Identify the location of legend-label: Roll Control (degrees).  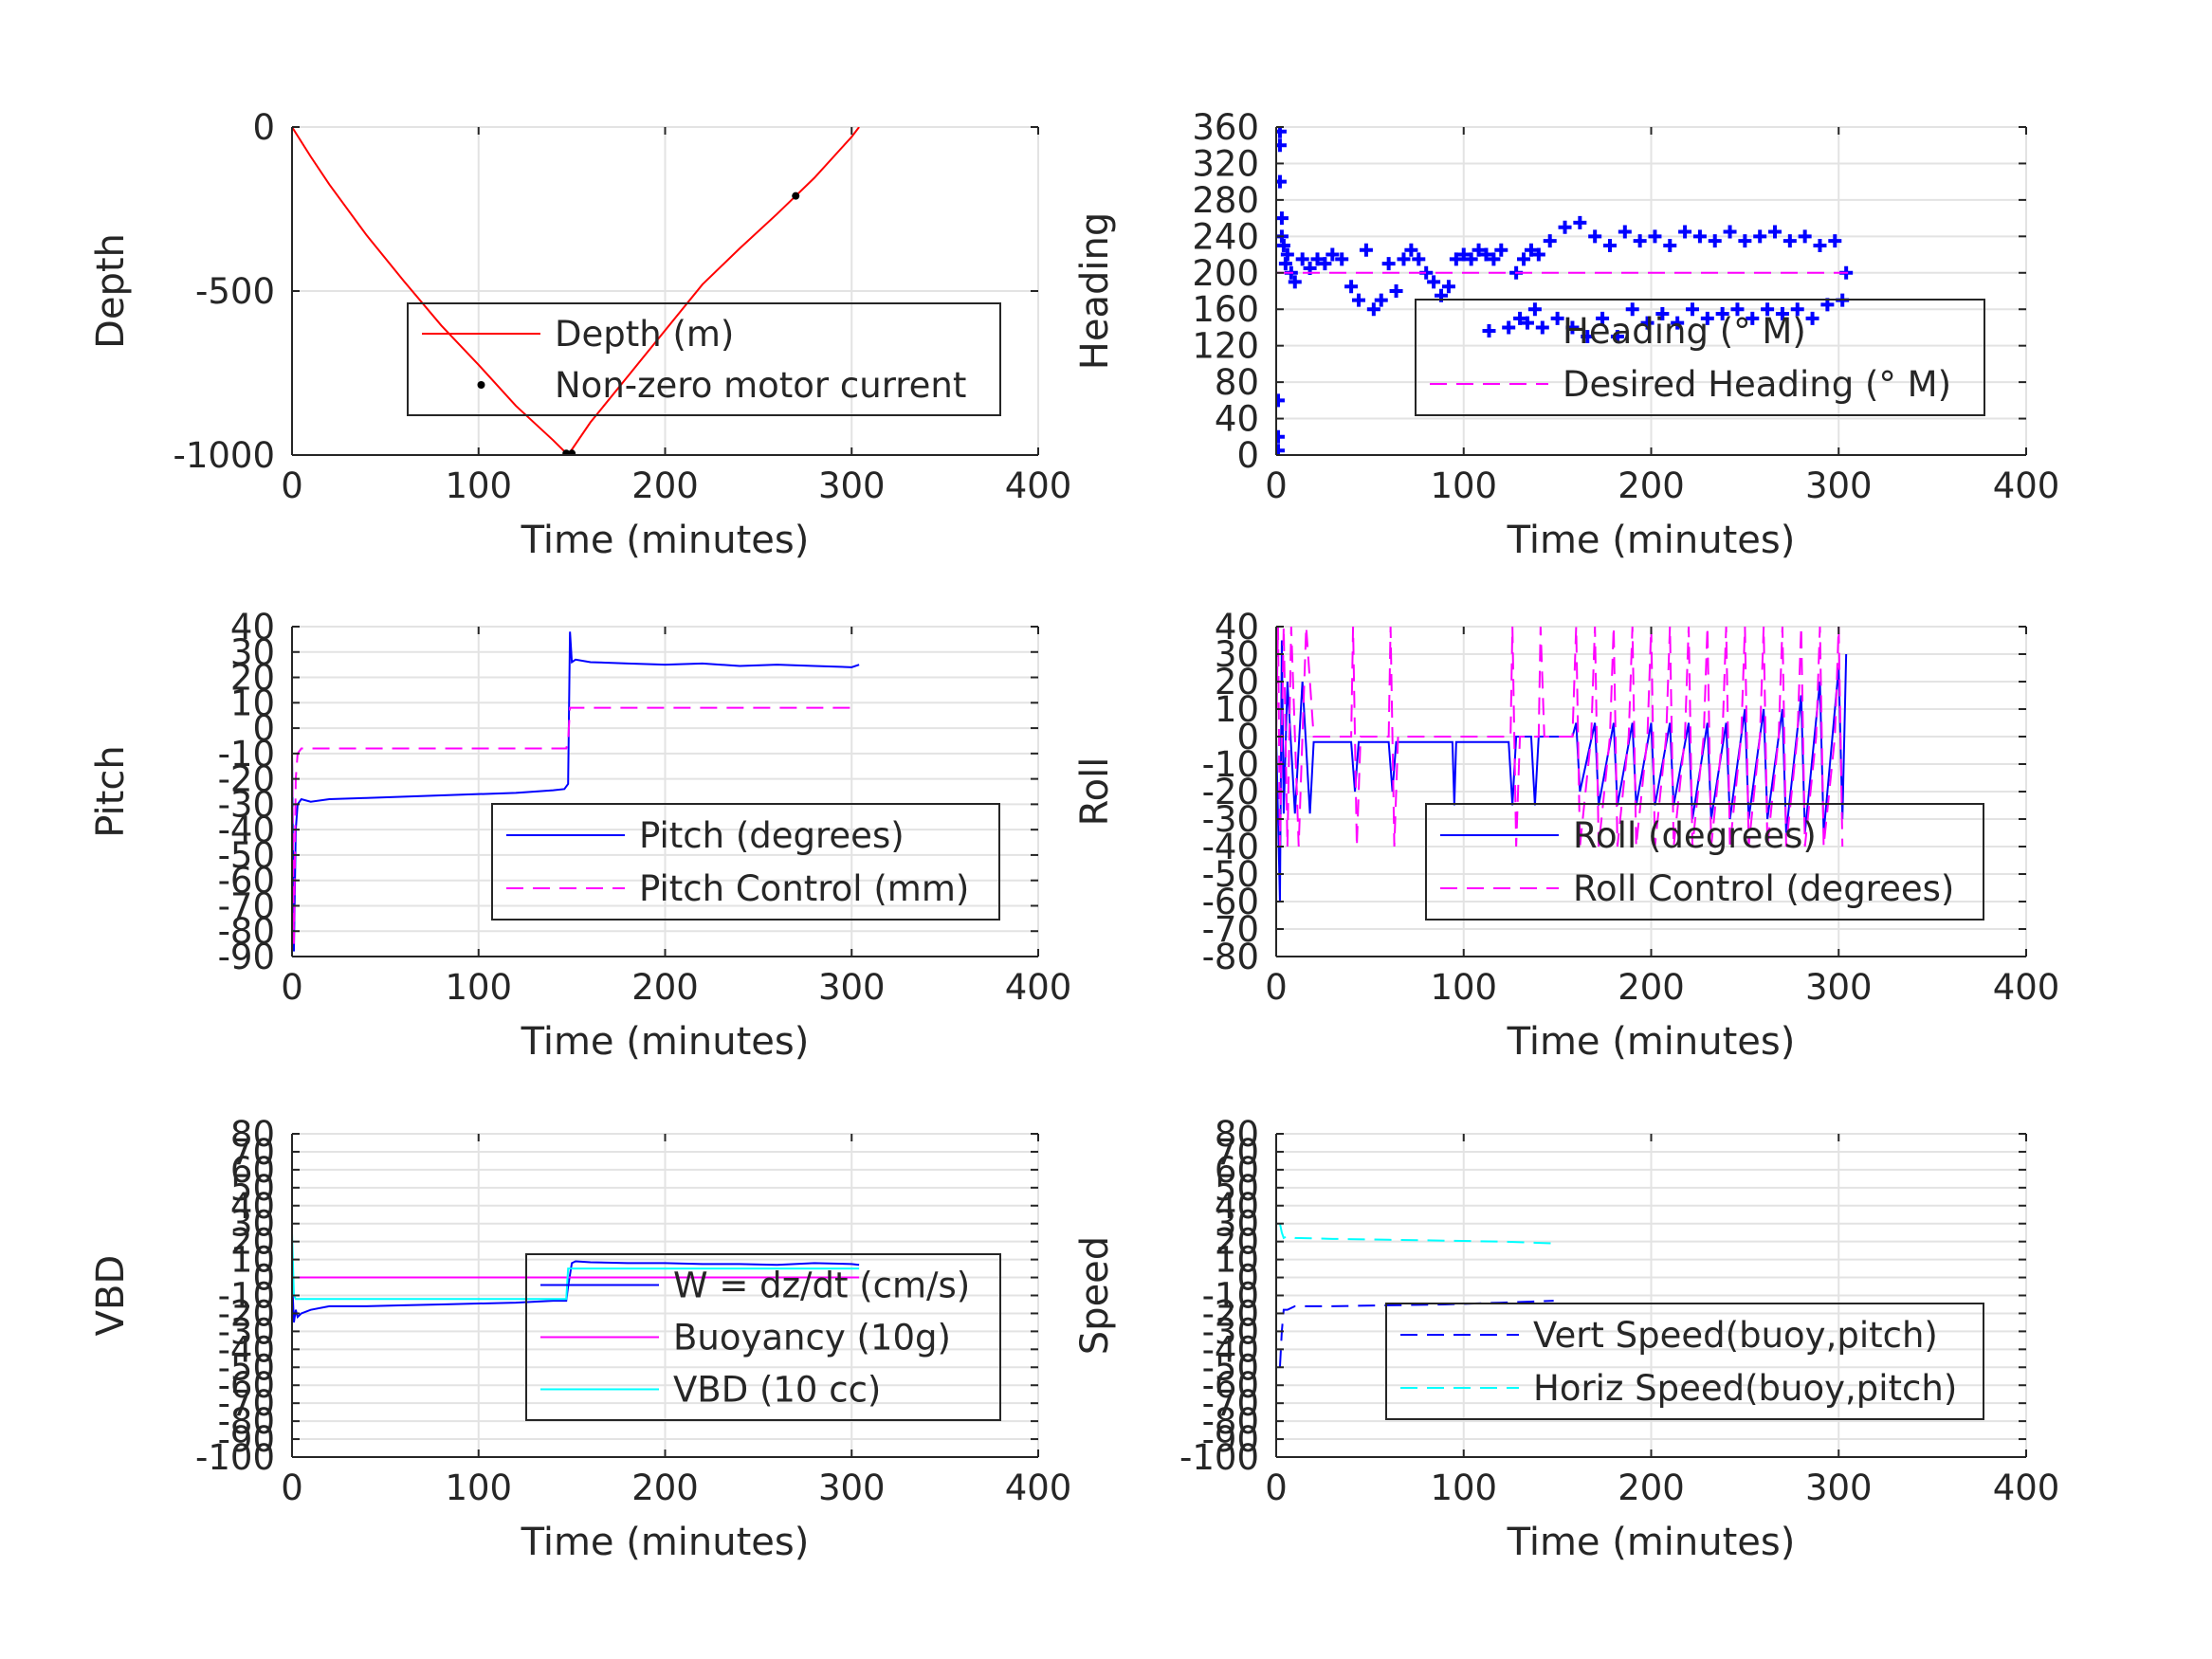
(1763, 888).